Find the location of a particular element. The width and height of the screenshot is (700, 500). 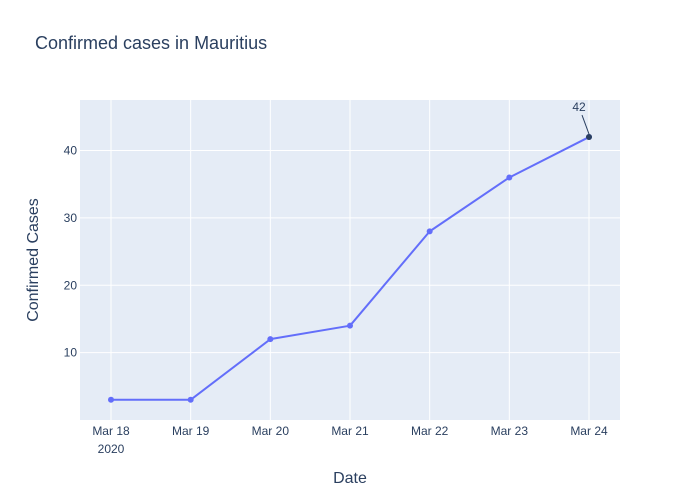

y-tick-label: 40 is located at coordinates (71, 151).